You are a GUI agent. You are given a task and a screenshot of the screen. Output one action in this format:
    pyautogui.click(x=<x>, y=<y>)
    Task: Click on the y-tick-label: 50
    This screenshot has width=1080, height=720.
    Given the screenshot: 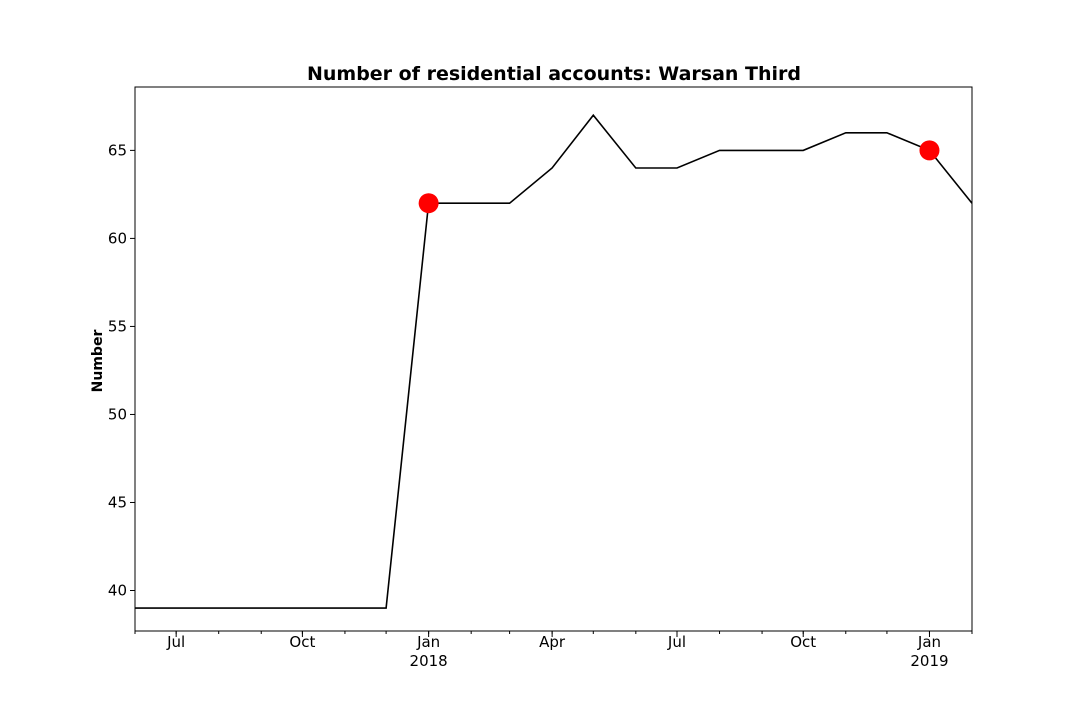 What is the action you would take?
    pyautogui.click(x=117, y=414)
    